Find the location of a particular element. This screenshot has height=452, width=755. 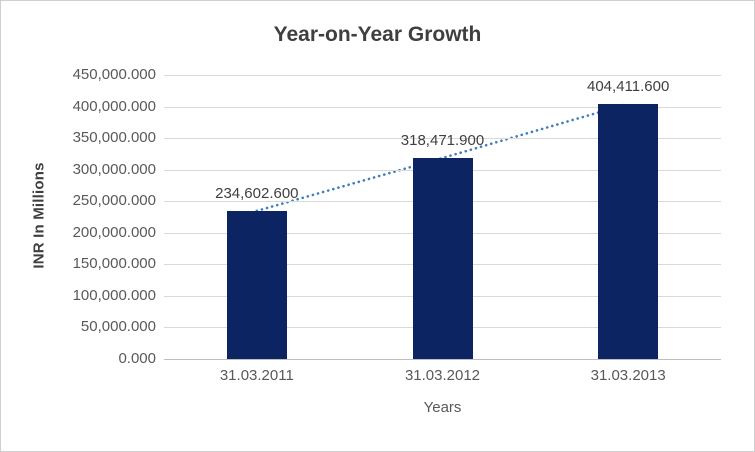

y-axis-tick-label: 100,000.000 is located at coordinates (114, 295).